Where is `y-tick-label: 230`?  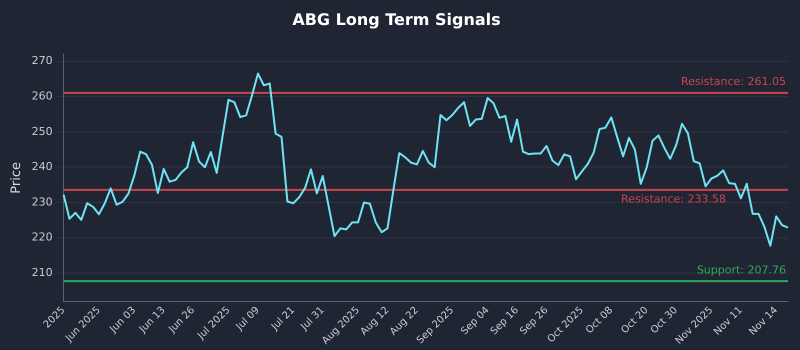
y-tick-label: 230 is located at coordinates (42, 201).